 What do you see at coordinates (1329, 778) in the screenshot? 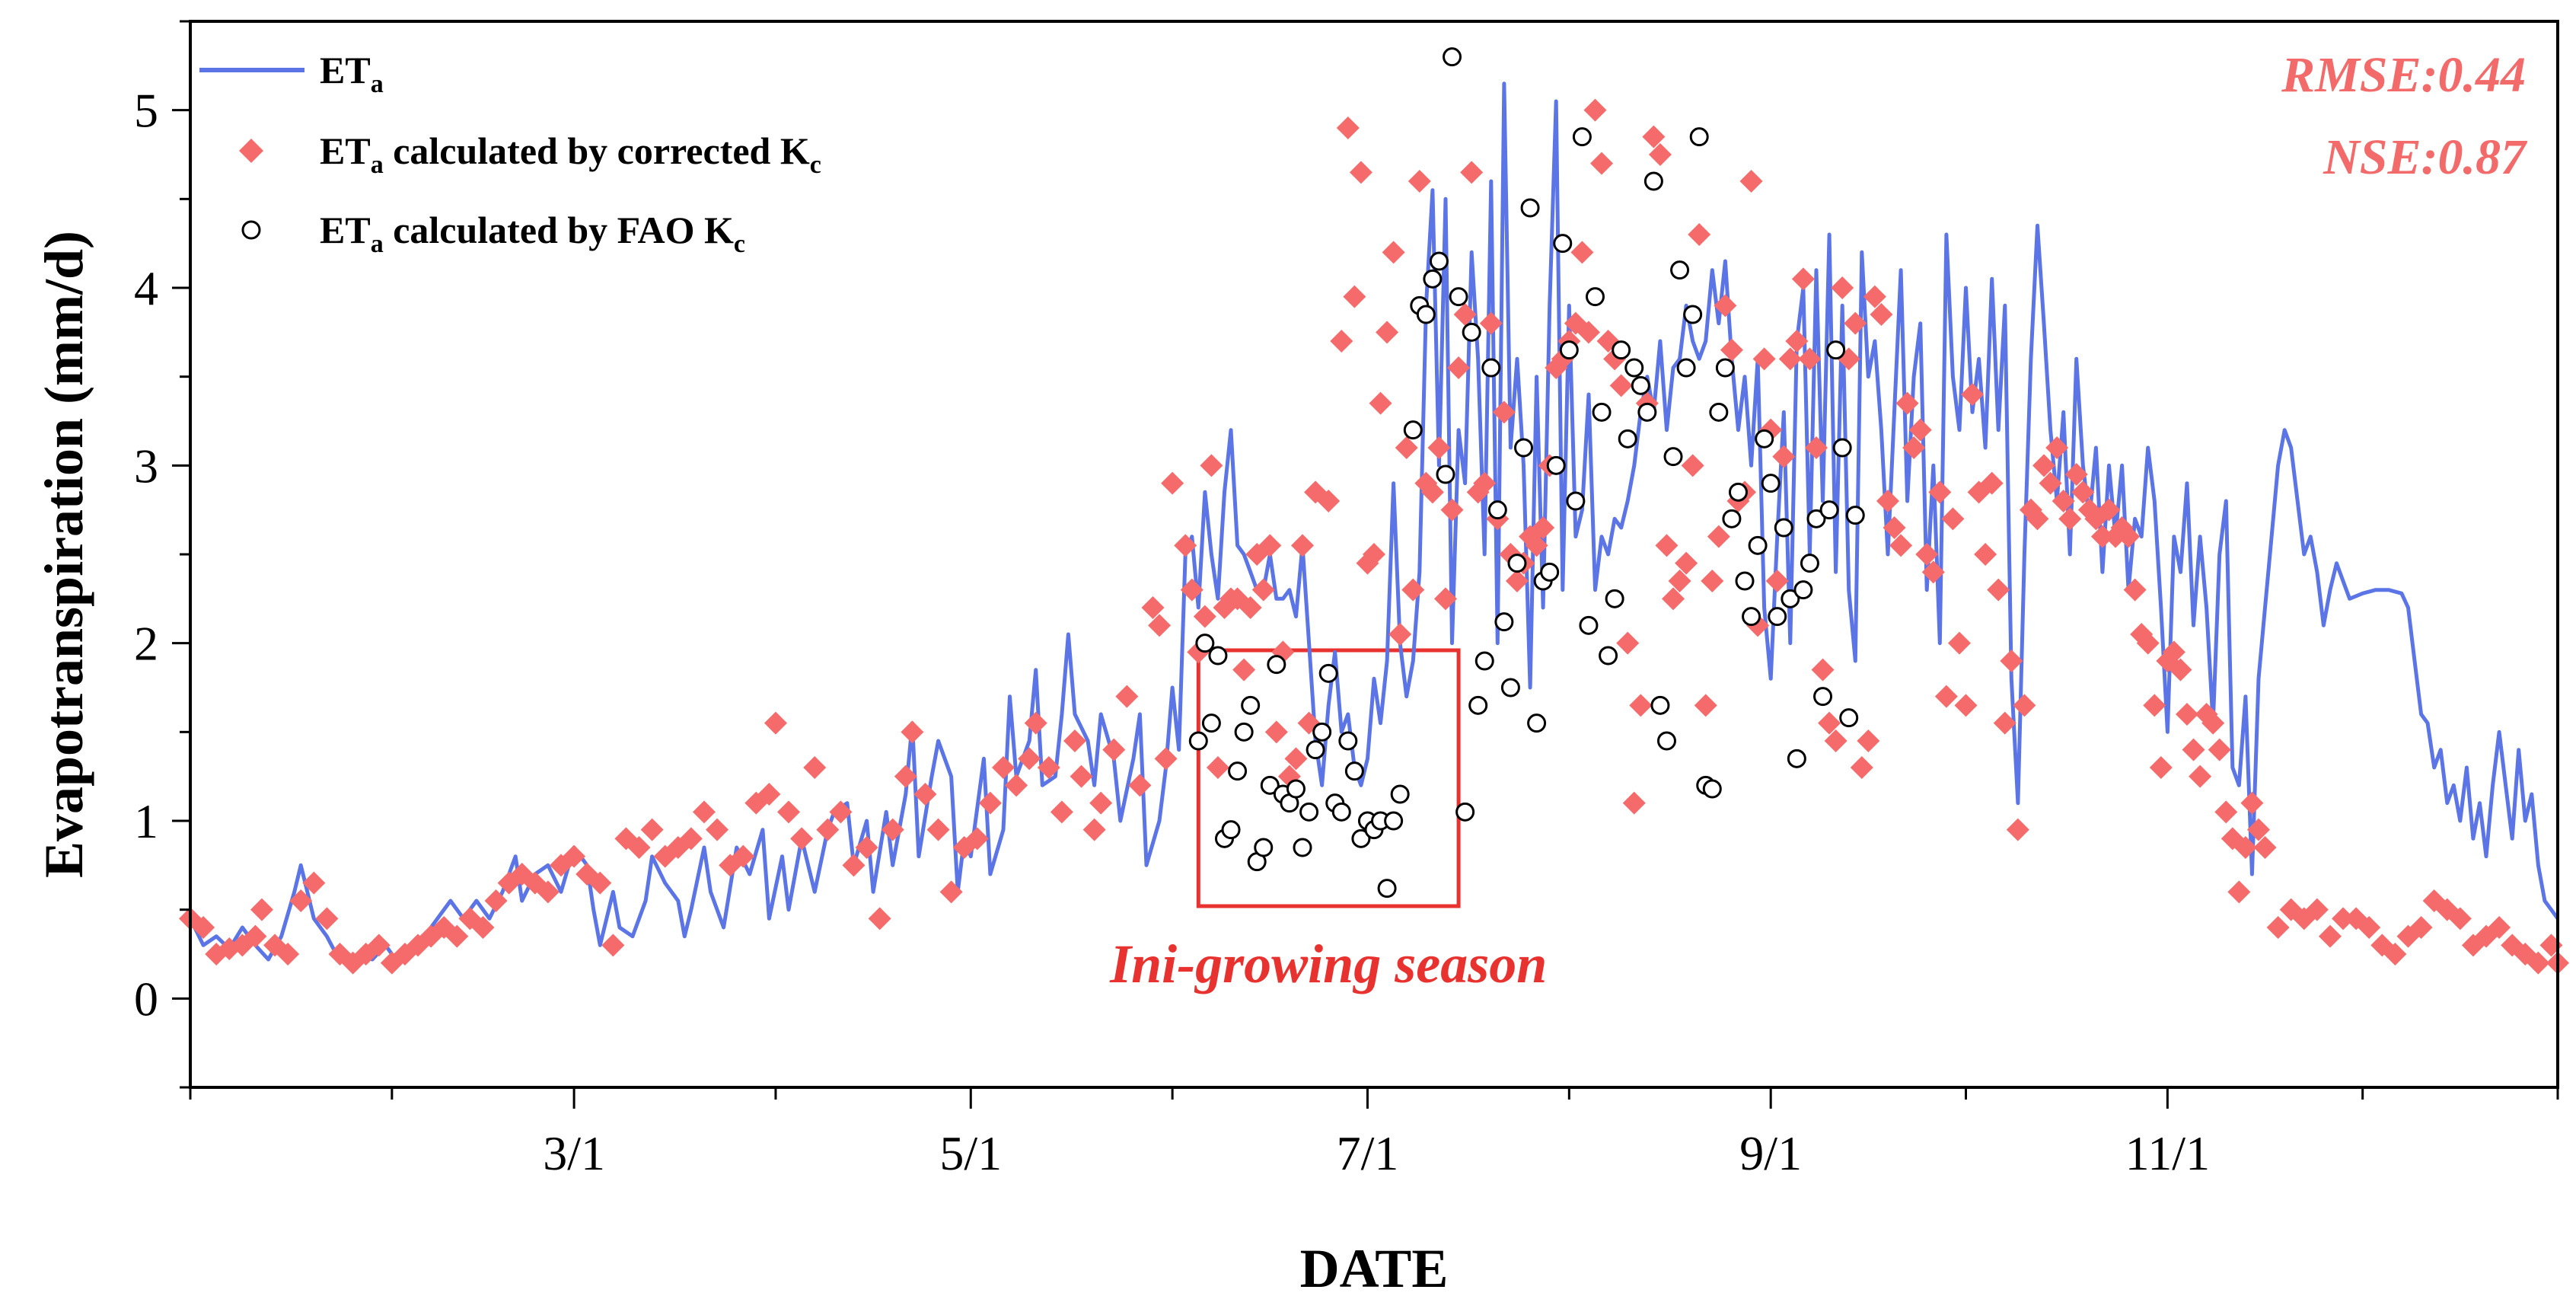
I see `annotation-box-group` at bounding box center [1329, 778].